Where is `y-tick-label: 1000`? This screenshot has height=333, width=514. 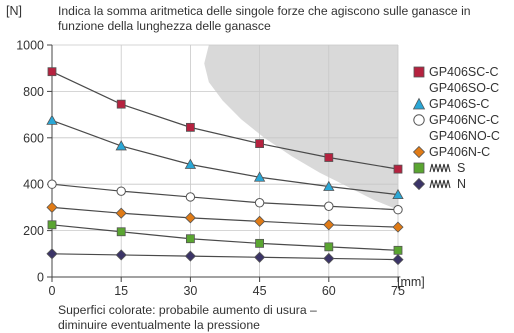
y-tick-label: 1000 is located at coordinates (30, 46).